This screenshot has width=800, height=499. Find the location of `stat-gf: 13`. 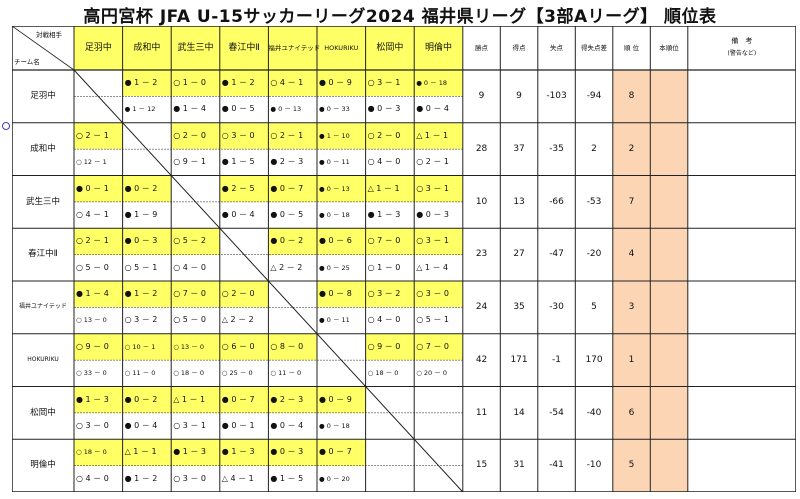

stat-gf: 13 is located at coordinates (519, 201).